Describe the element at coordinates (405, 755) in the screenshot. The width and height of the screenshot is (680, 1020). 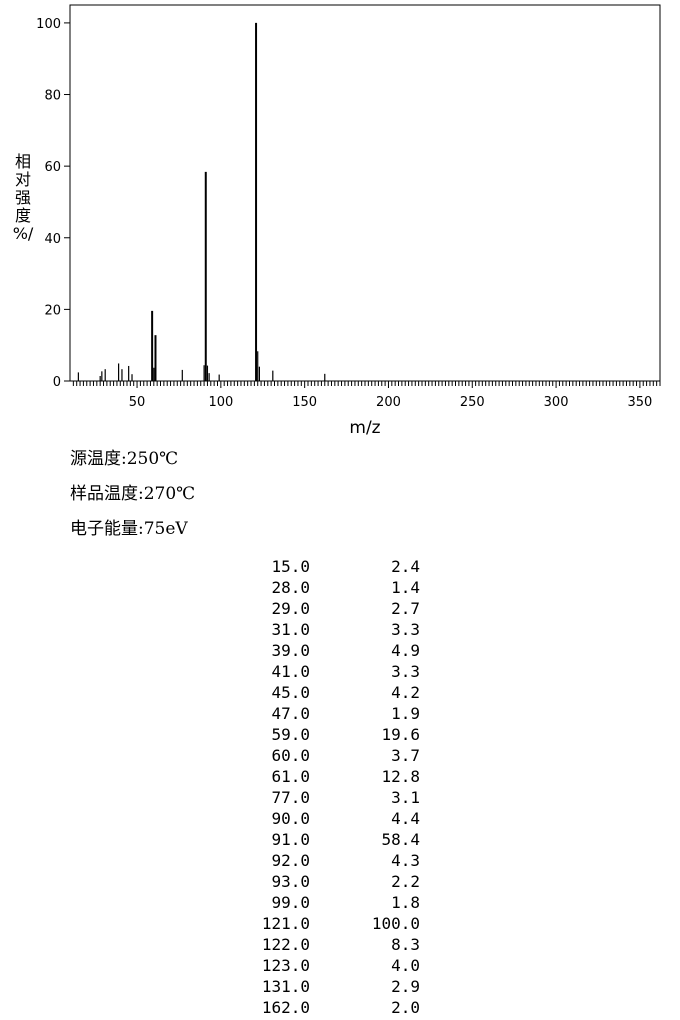
I see `peak-abundance: 3.7` at that location.